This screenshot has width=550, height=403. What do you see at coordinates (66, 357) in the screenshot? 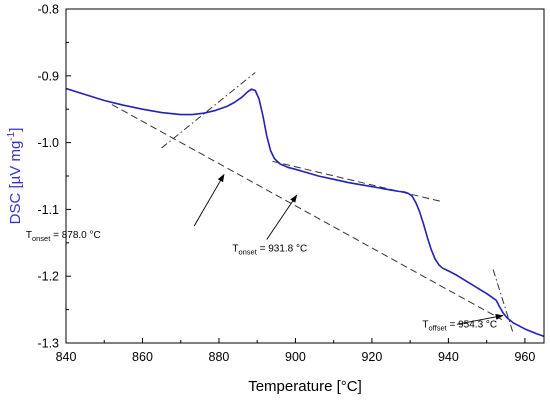
I see `x-tick-label: 840` at bounding box center [66, 357].